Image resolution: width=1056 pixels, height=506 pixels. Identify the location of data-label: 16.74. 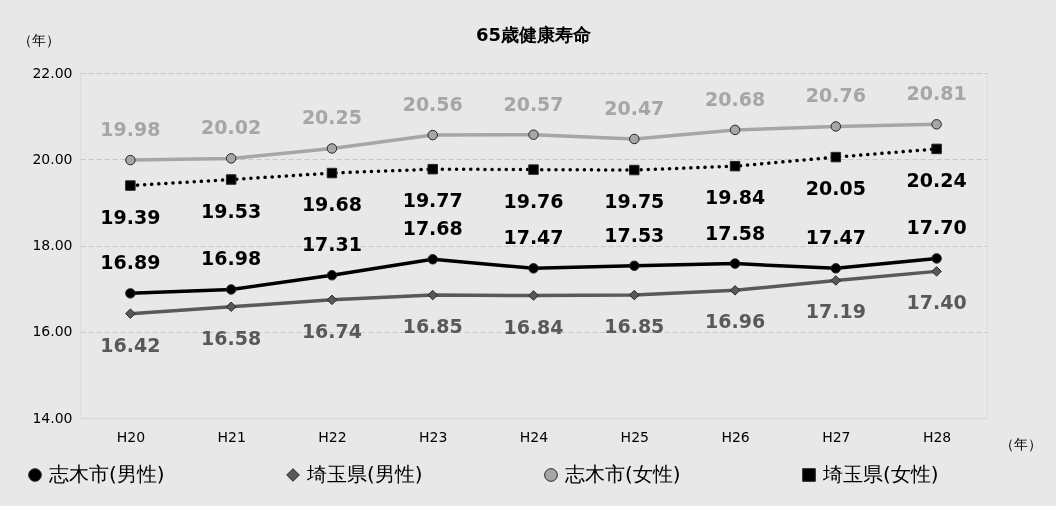
(331, 330).